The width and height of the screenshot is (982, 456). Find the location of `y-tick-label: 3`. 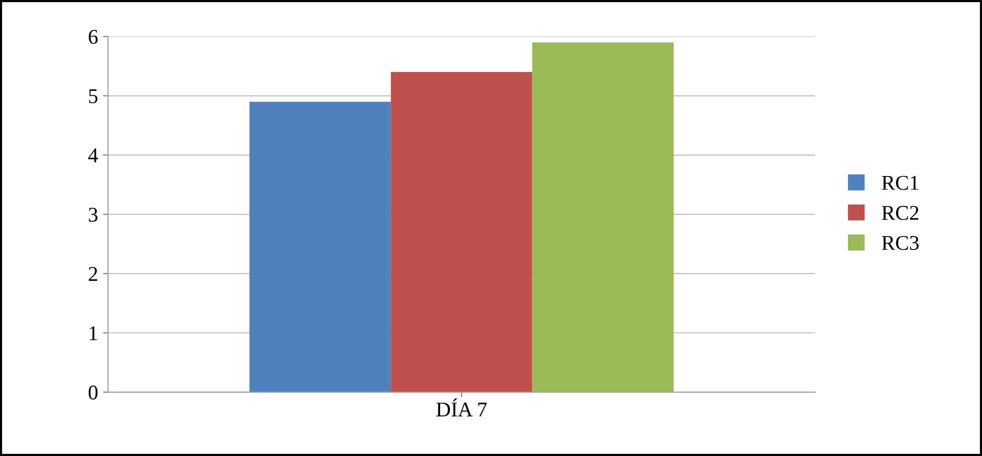

y-tick-label: 3 is located at coordinates (93, 215).